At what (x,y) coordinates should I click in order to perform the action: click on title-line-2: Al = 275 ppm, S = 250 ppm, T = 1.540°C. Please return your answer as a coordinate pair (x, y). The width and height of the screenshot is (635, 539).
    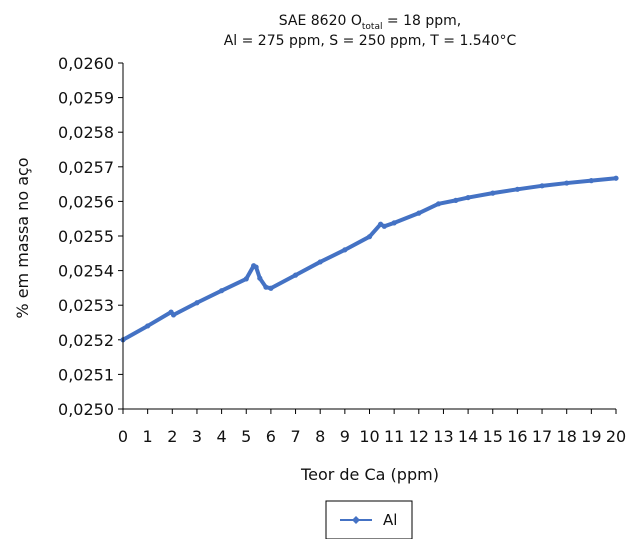
    Looking at the image, I should click on (370, 41).